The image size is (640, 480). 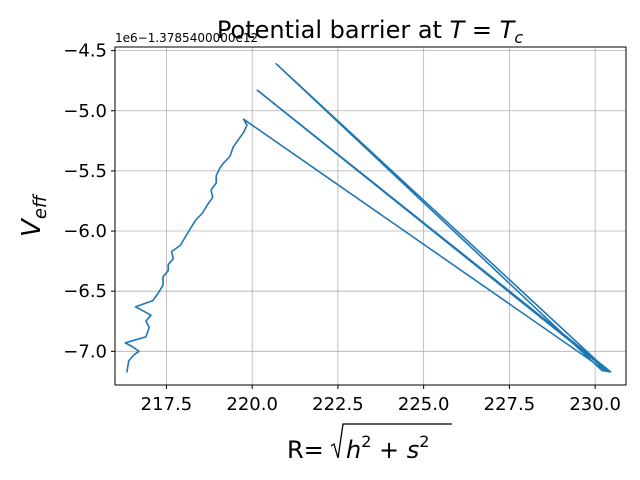 I want to click on x-axis-label: R= h2 + s2, so click(x=369, y=443).